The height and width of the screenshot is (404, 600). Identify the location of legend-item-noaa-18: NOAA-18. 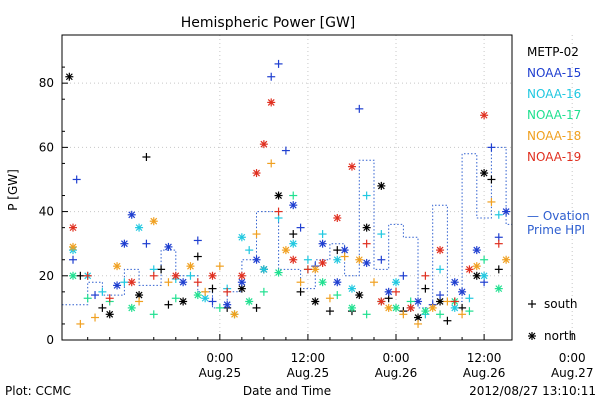
(554, 136).